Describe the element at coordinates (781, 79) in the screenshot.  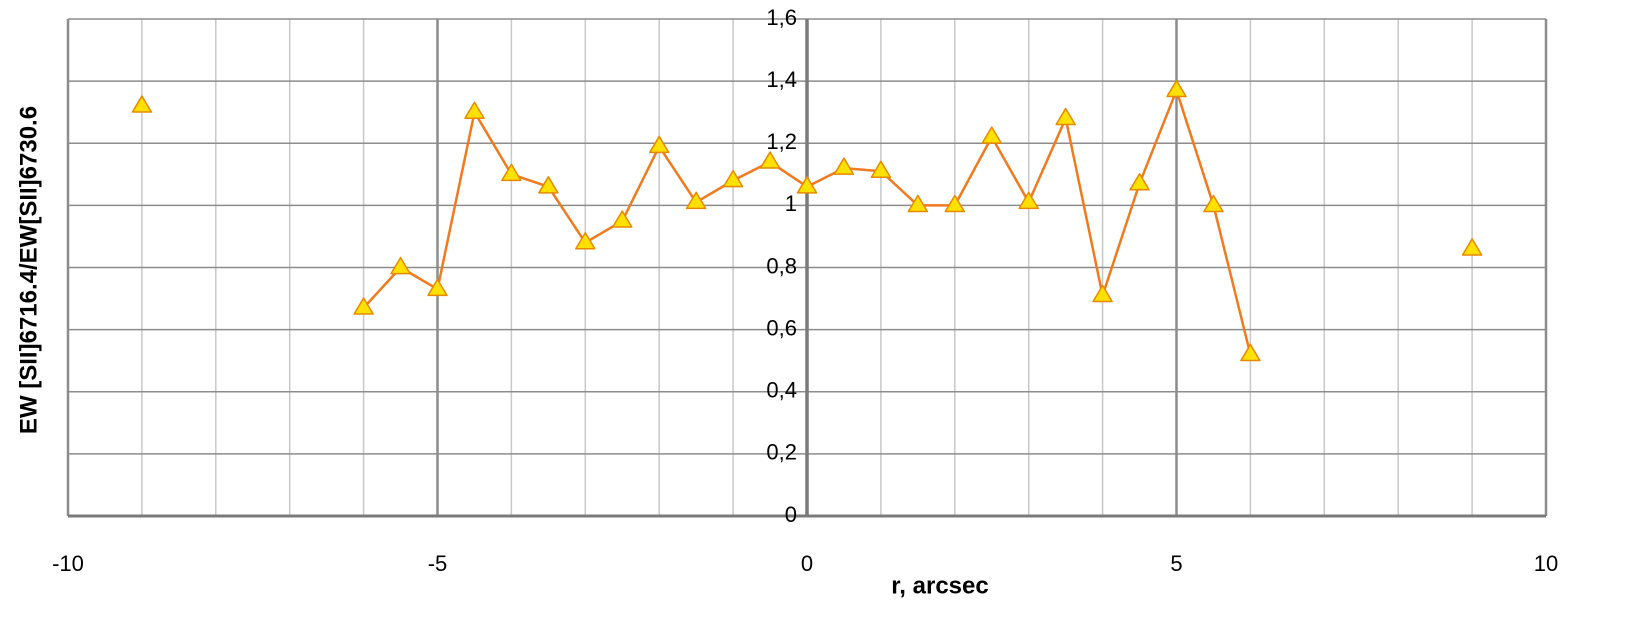
I see `y-tick-label: 1,4` at that location.